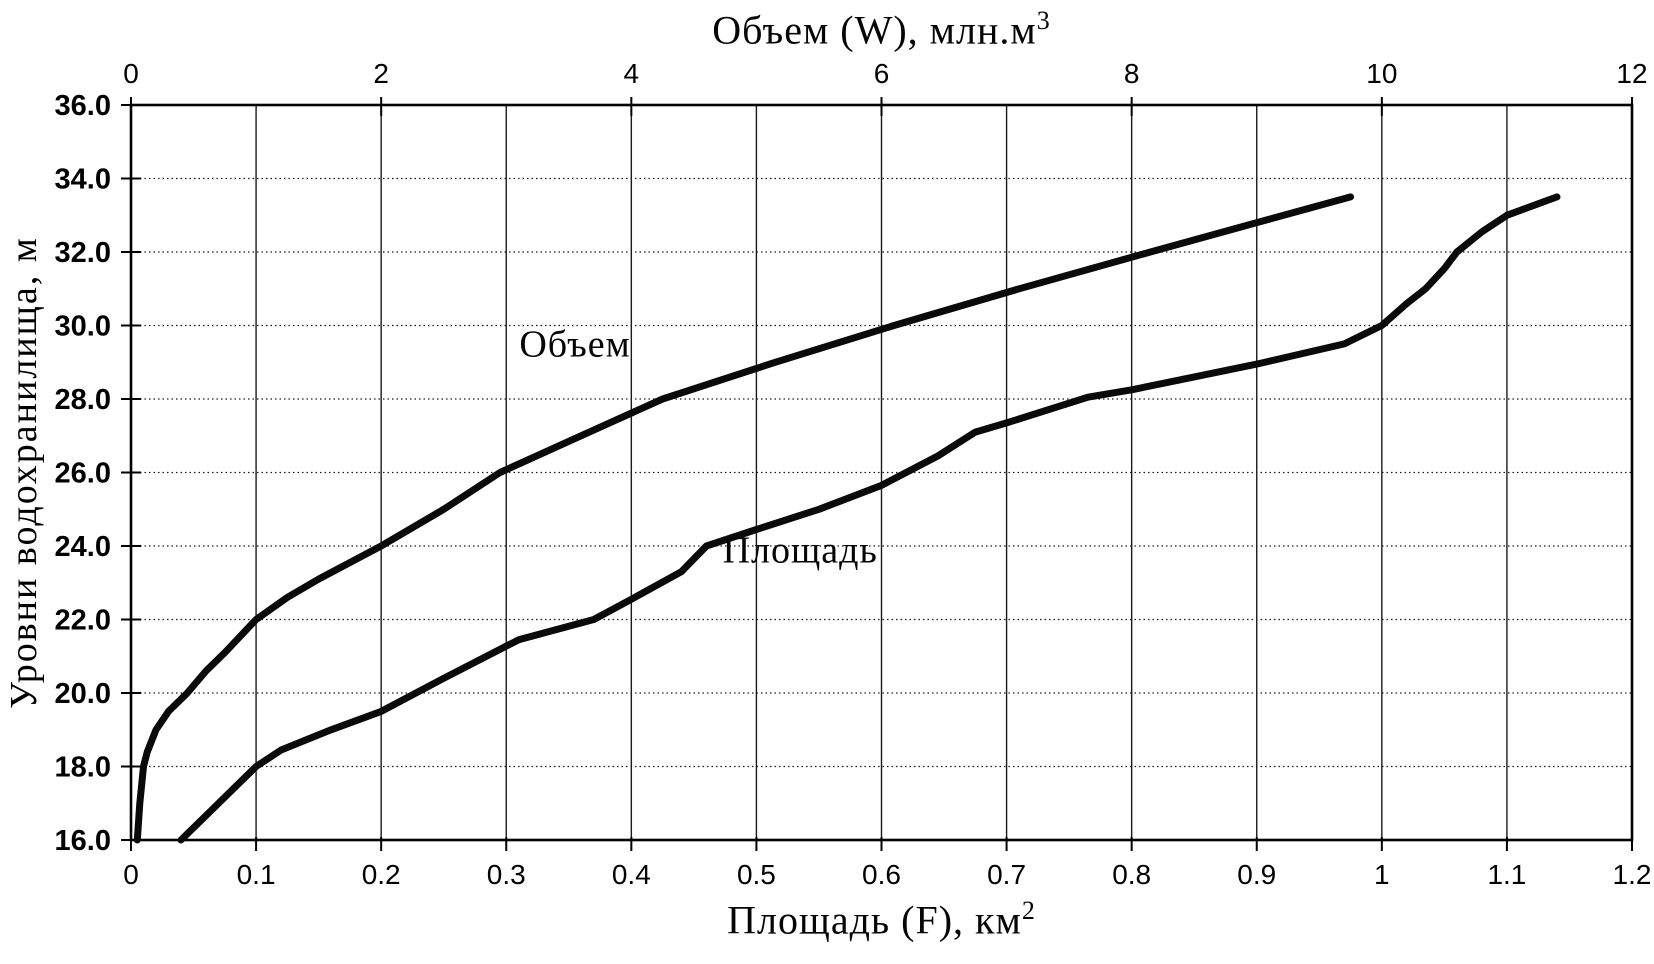 The height and width of the screenshot is (964, 1654). I want to click on top-axis-title: Объем (W), млн.м3, so click(881, 29).